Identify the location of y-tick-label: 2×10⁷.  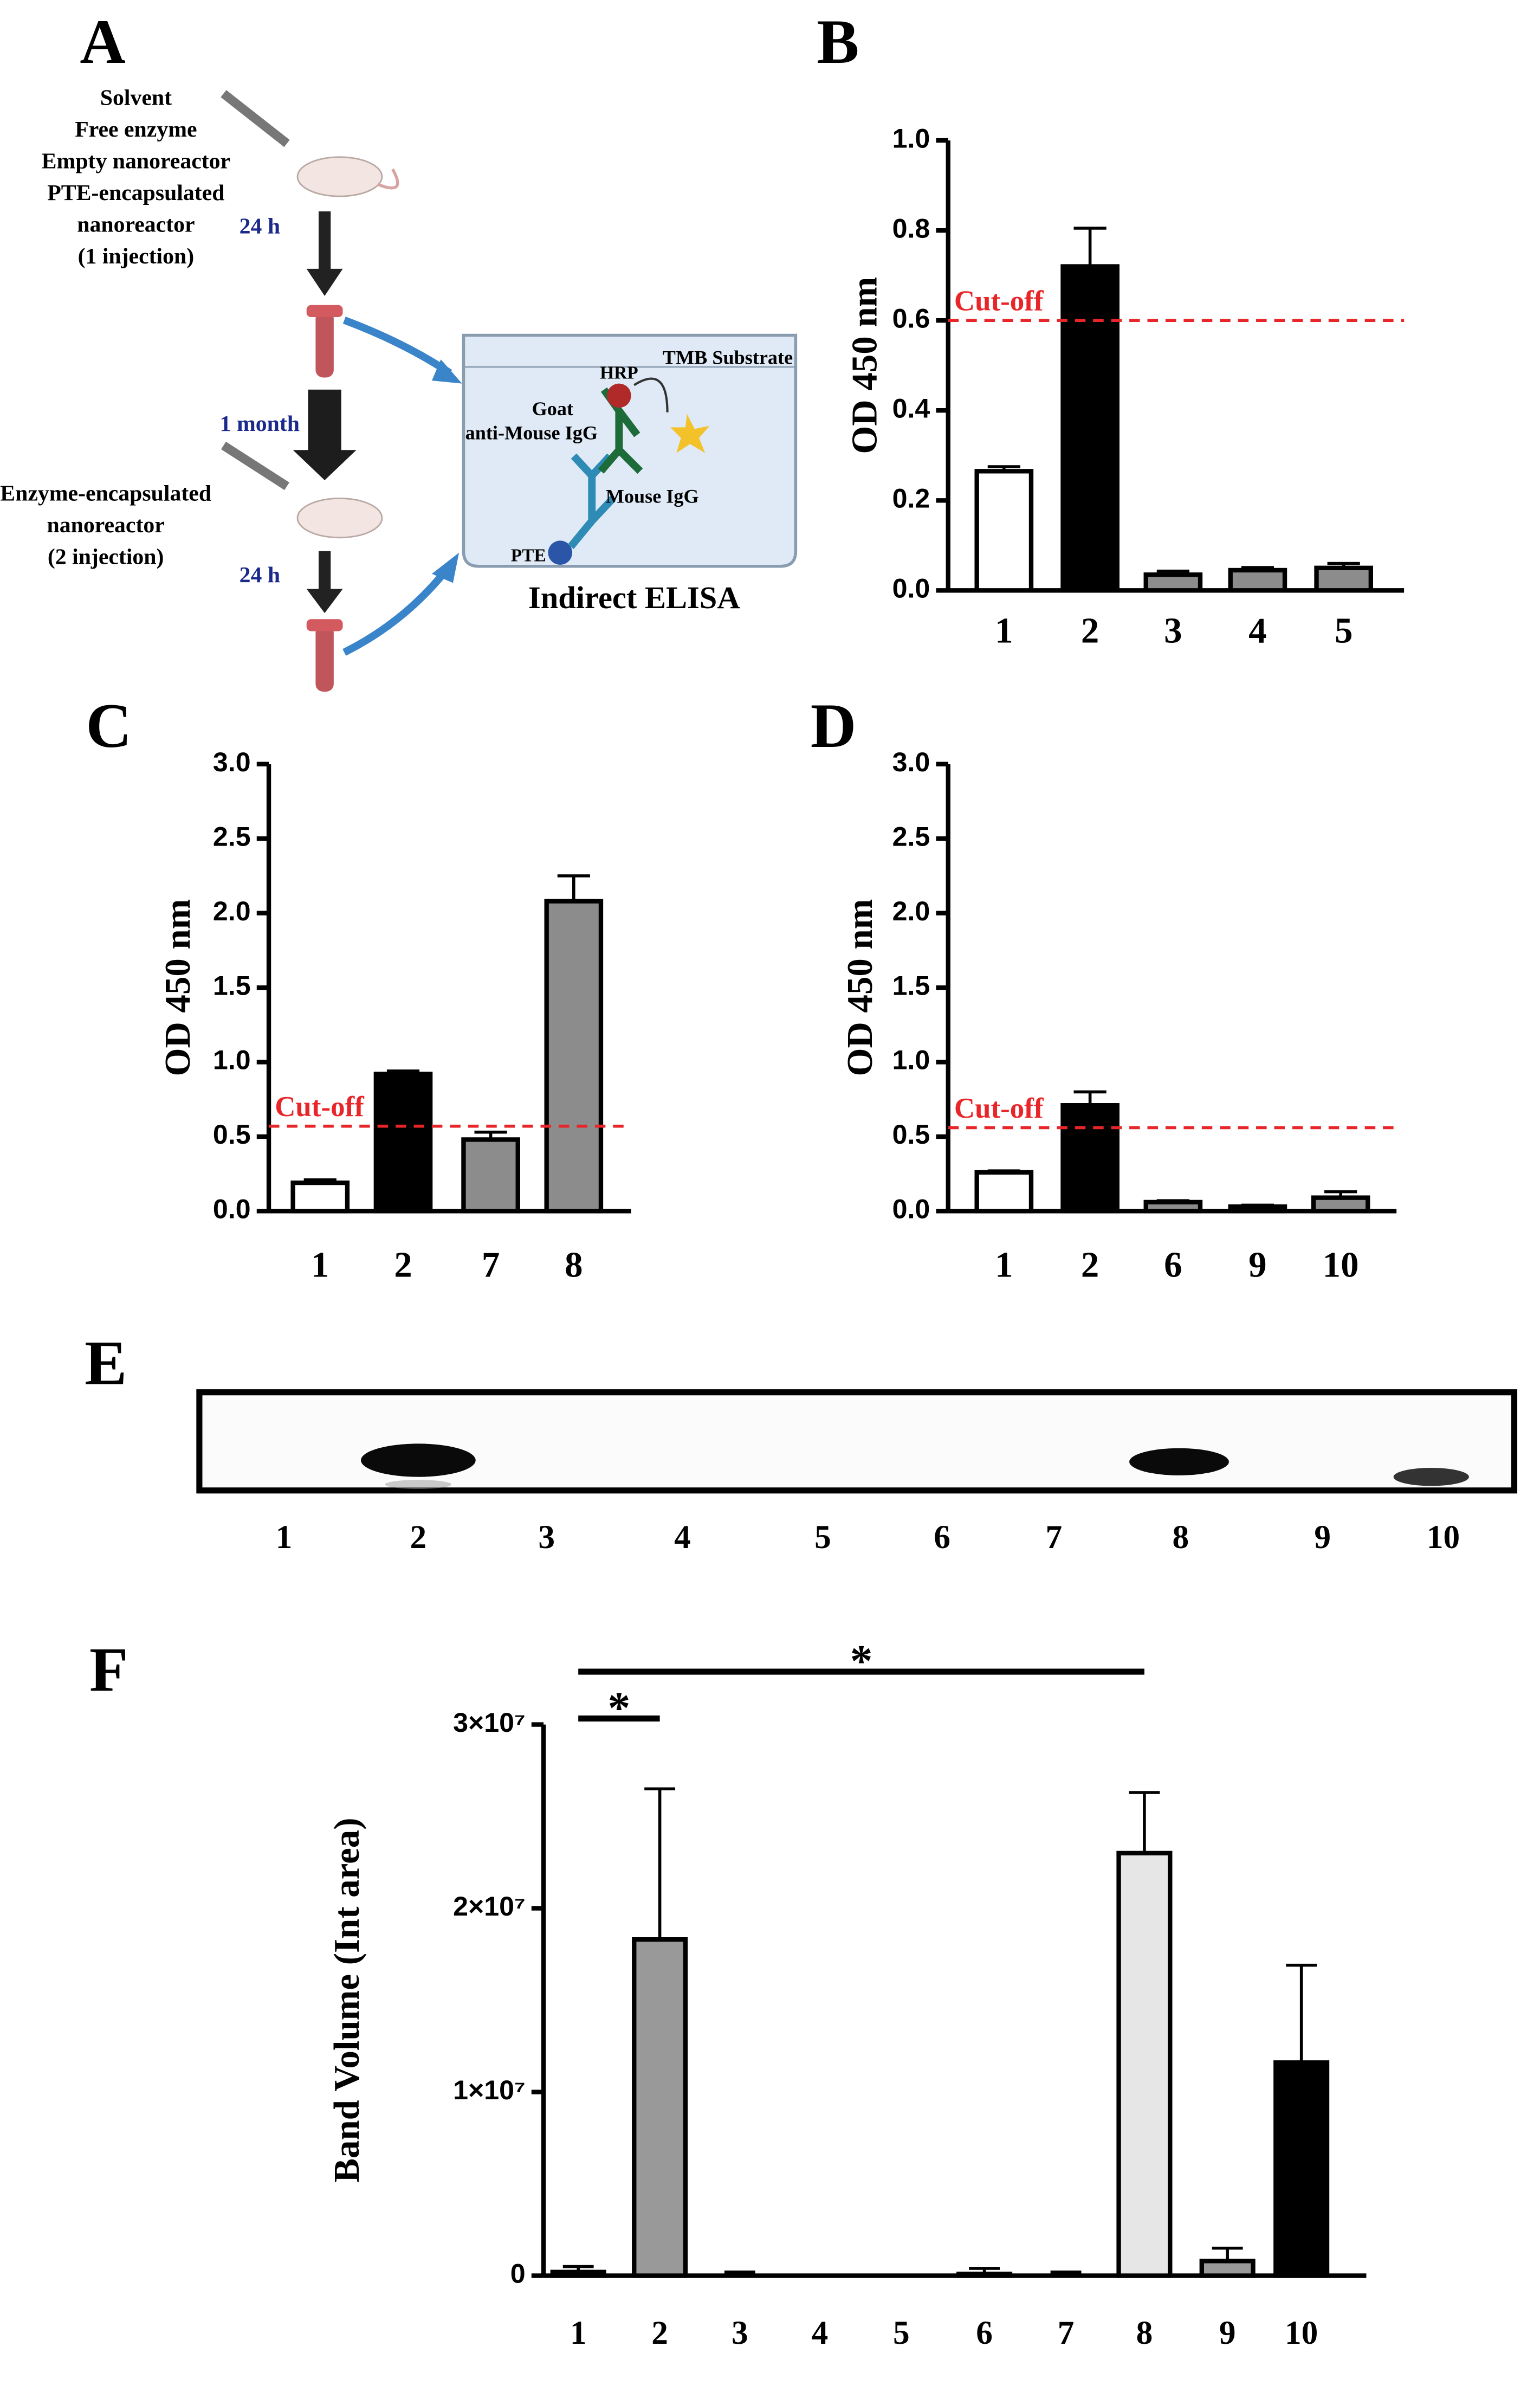
(489, 1907).